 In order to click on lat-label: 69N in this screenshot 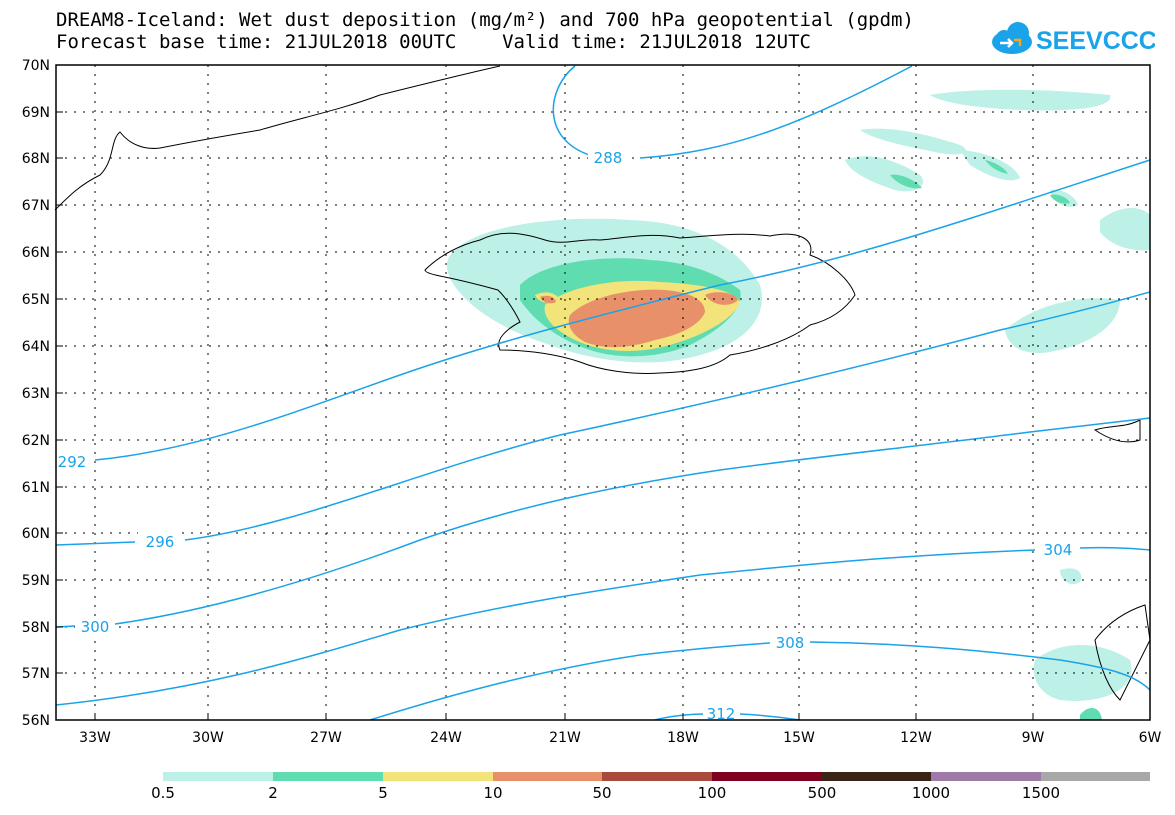, I will do `click(36, 113)`.